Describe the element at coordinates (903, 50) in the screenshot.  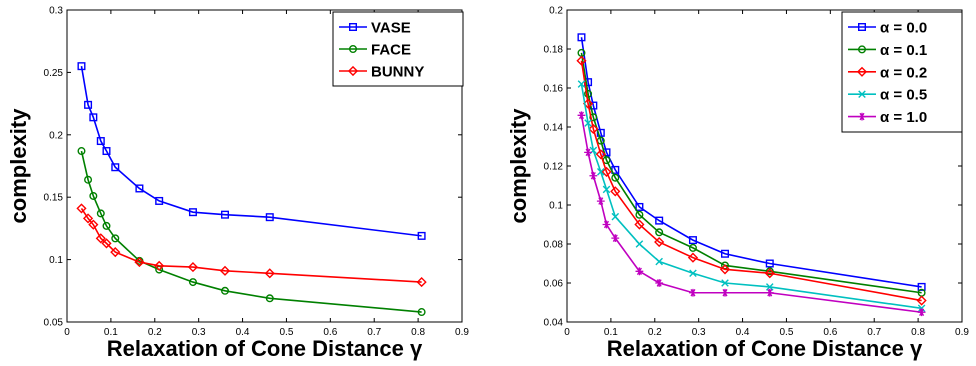
I see `legend-label: α = 0.1` at that location.